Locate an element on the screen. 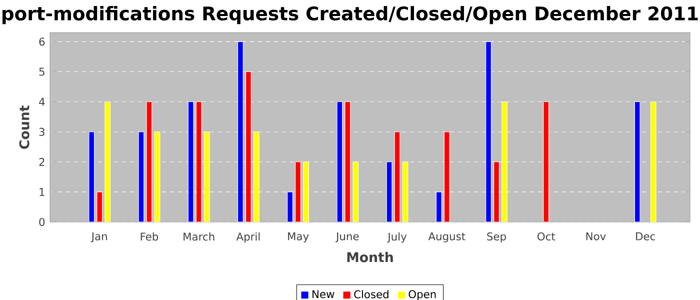  x-tick-label: July is located at coordinates (397, 237).